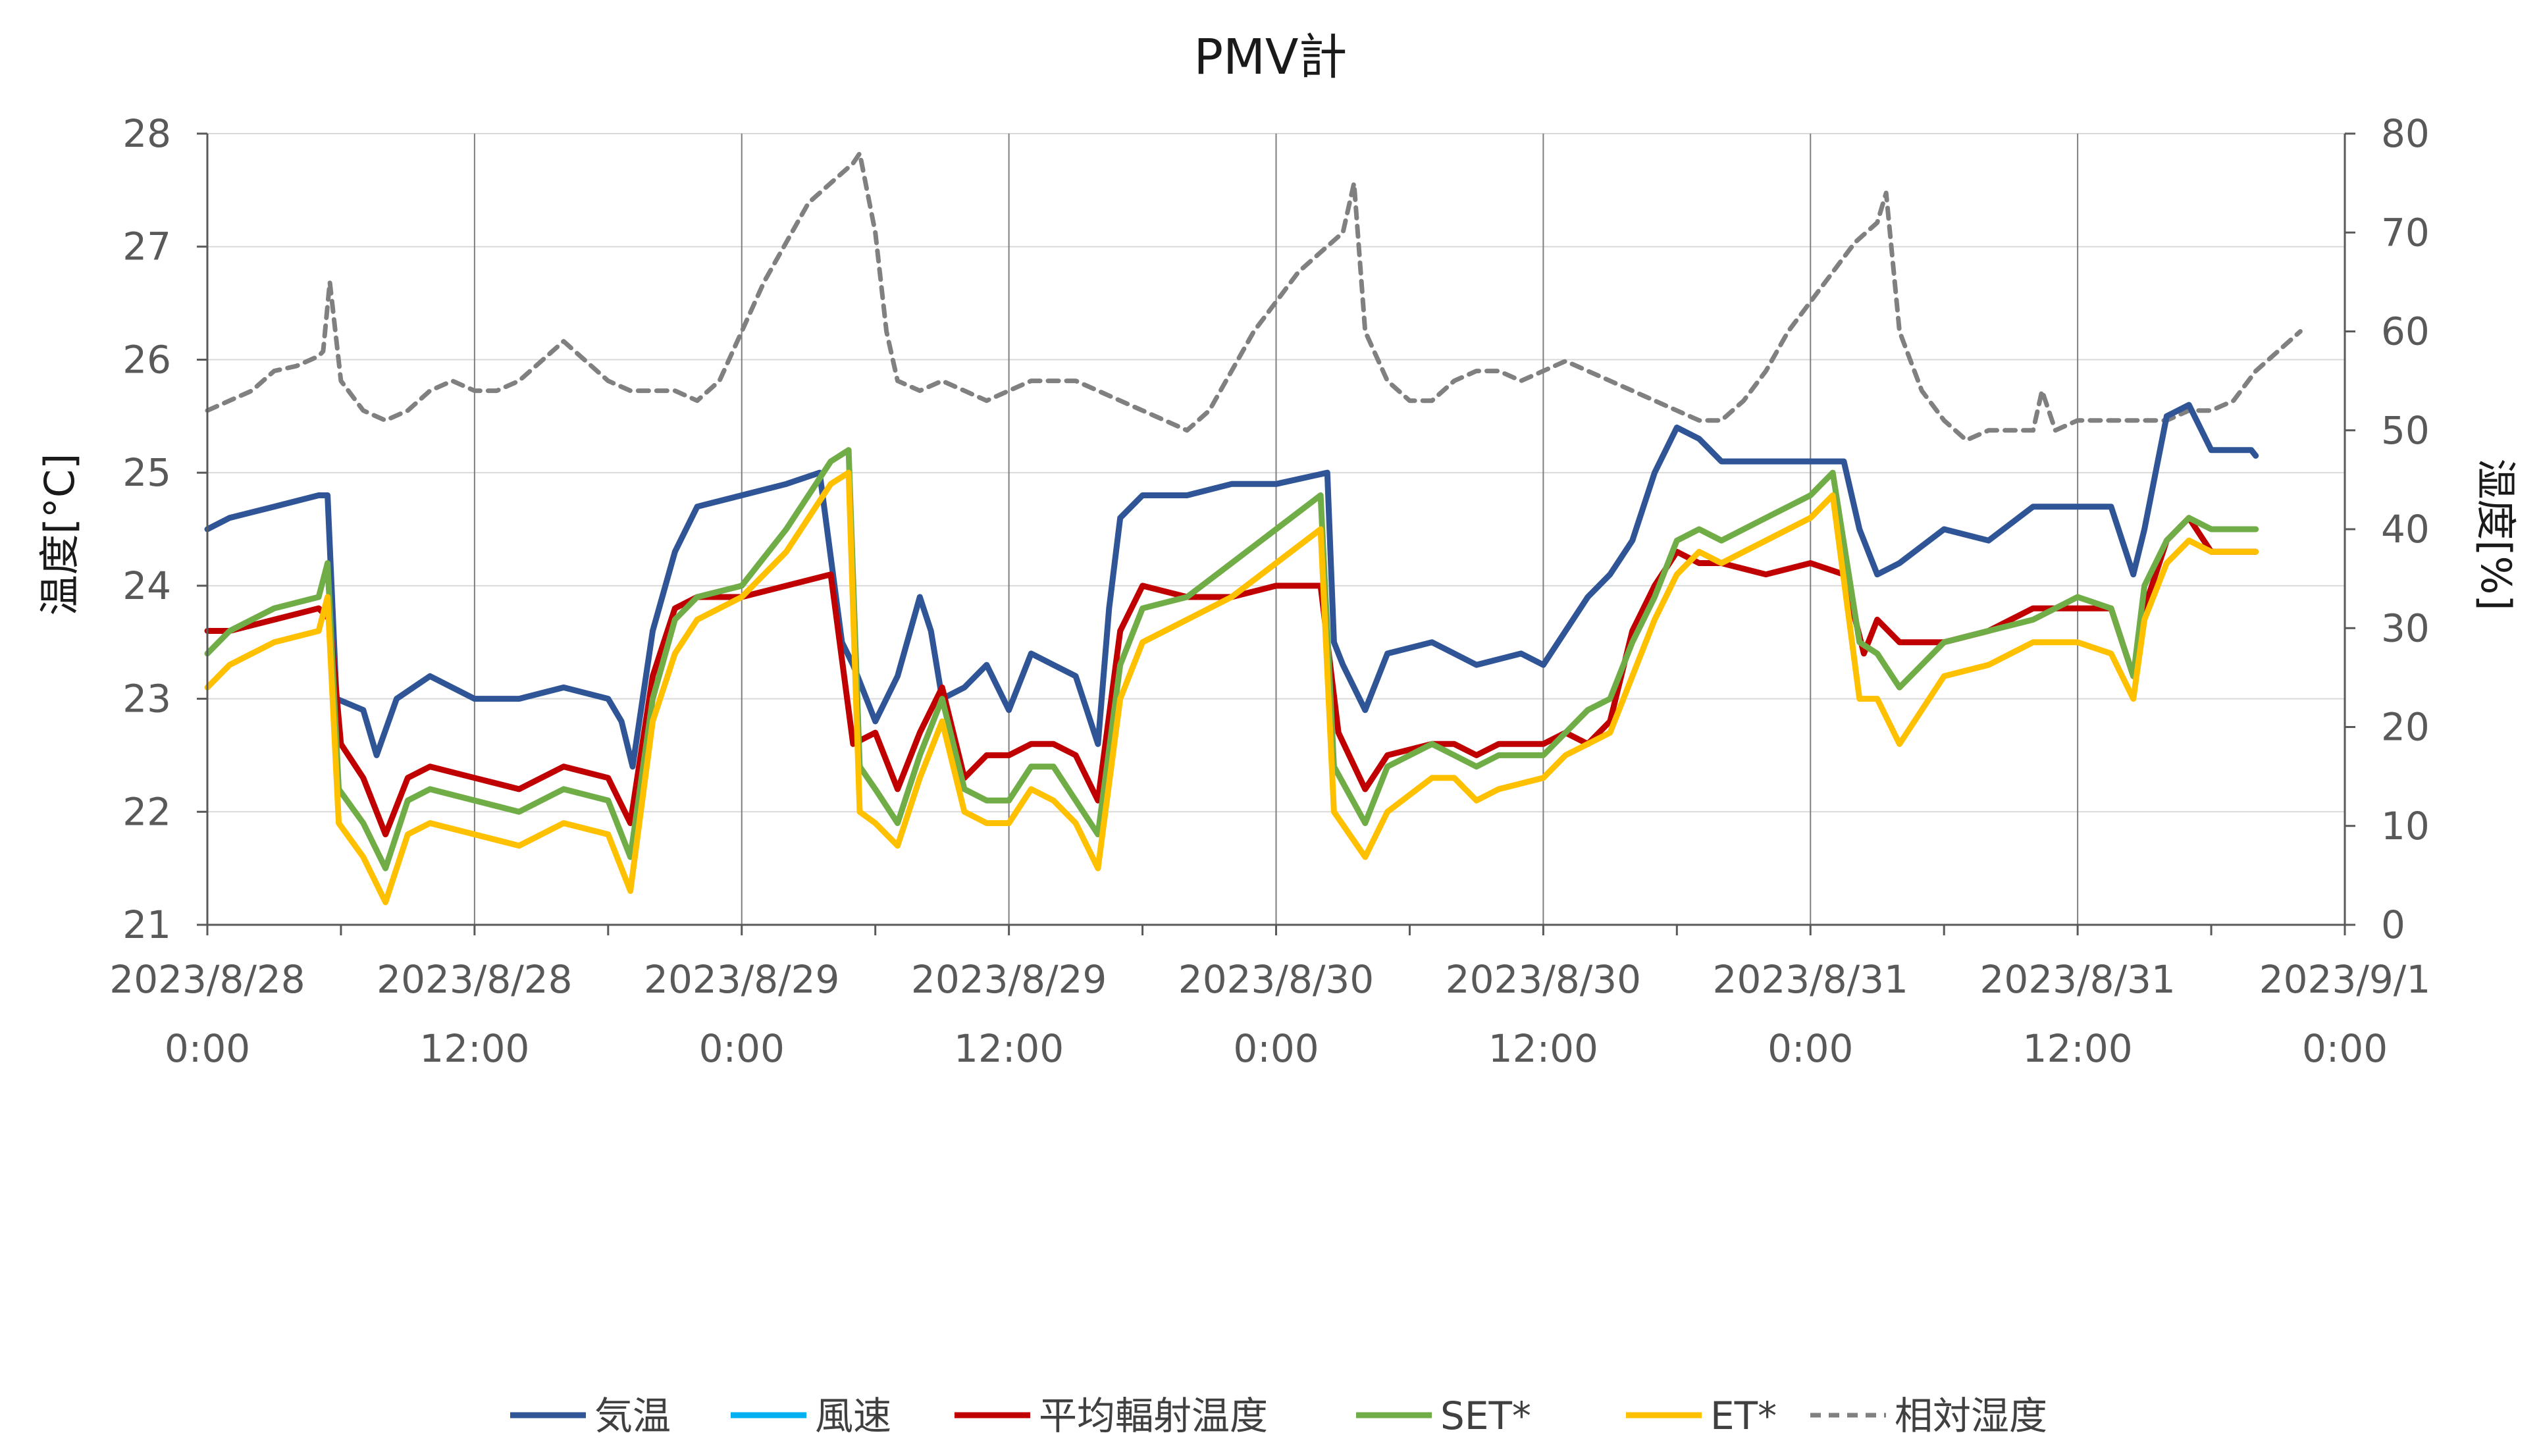  What do you see at coordinates (1153, 1415) in the screenshot?
I see `legend-label-2: 平均輻射温度` at bounding box center [1153, 1415].